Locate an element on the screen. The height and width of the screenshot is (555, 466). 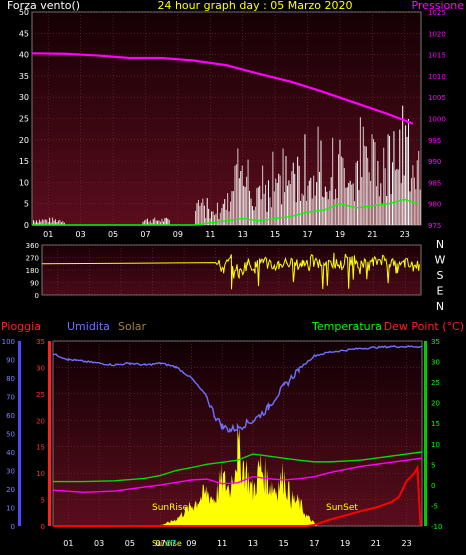
annotation-sunrise: SunRise is located at coordinates (170, 508).